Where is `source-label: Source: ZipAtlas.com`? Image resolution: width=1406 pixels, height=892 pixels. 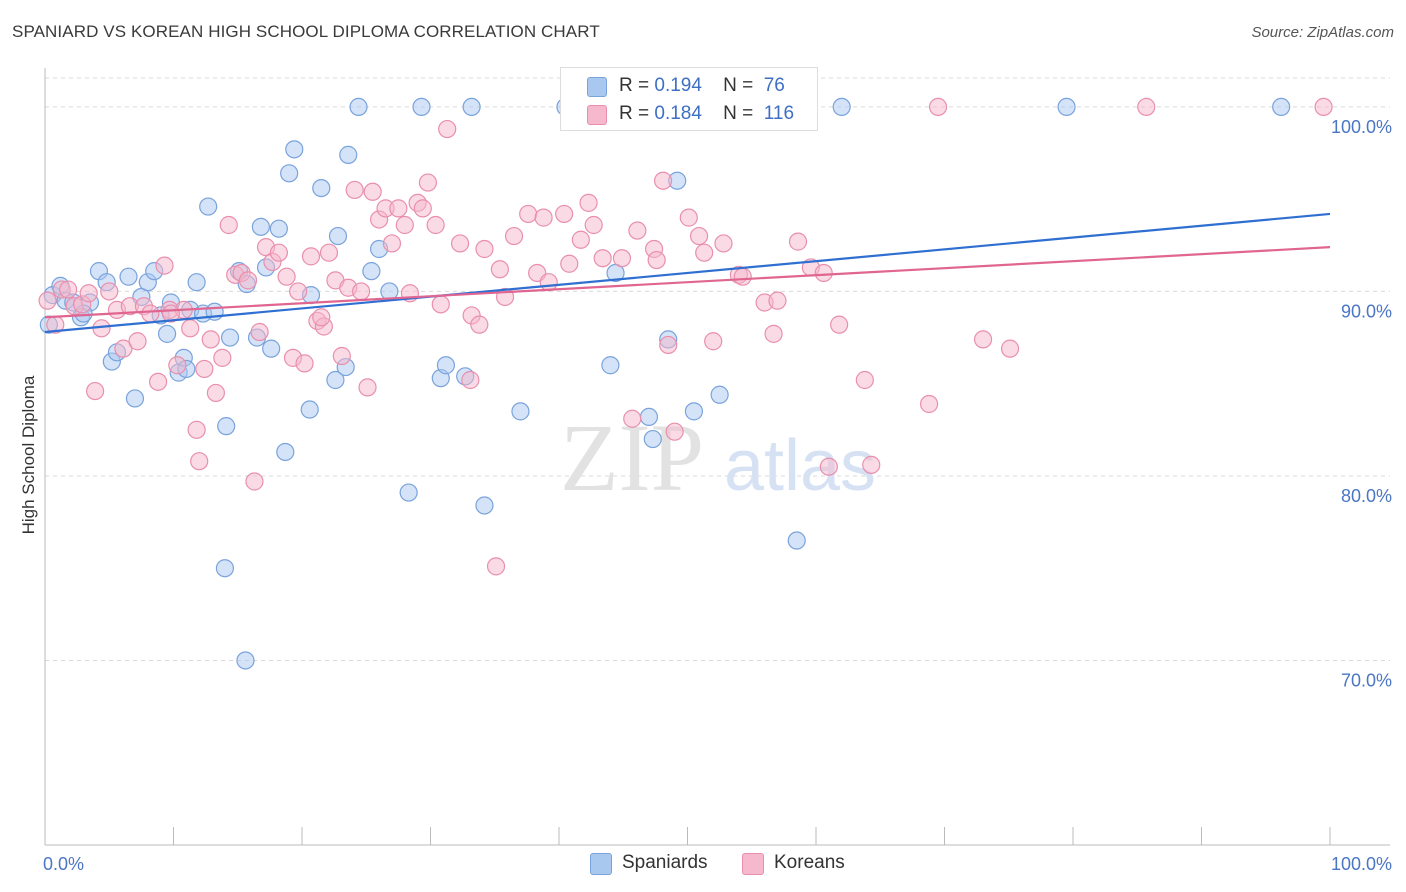
source-label: Source: ZipAtlas.com is located at coordinates (1322, 32).